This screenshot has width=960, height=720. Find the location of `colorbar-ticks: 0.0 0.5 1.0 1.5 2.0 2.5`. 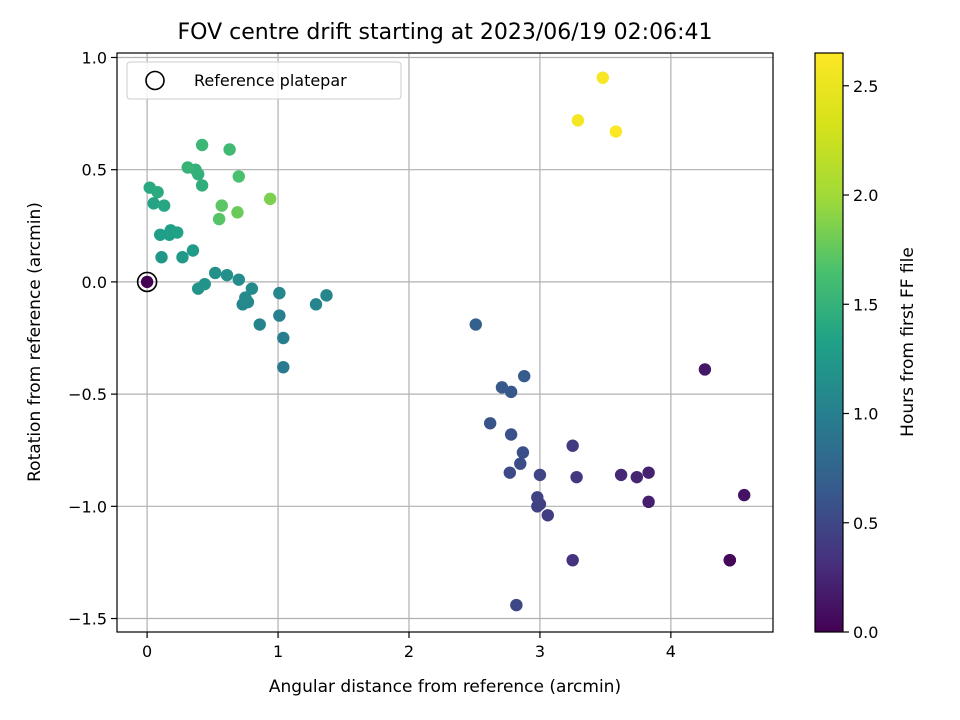

colorbar-ticks: 0.0 0.5 1.0 1.5 2.0 2.5 is located at coordinates (860, 359).